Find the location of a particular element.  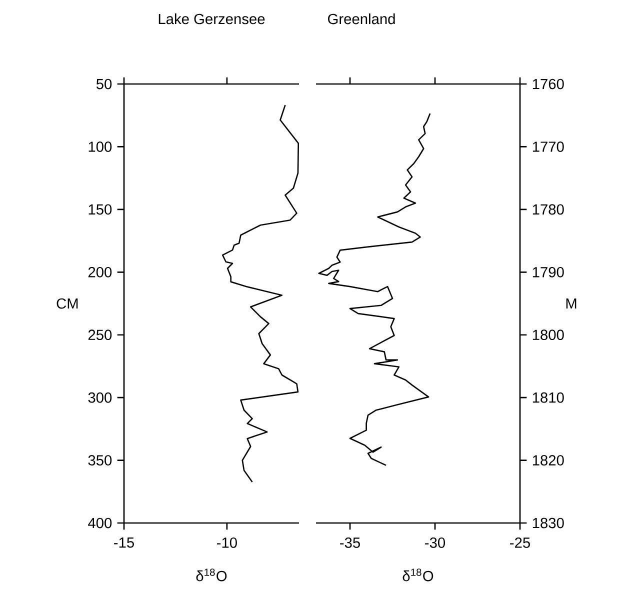

x-tick-label: -35 is located at coordinates (350, 543).